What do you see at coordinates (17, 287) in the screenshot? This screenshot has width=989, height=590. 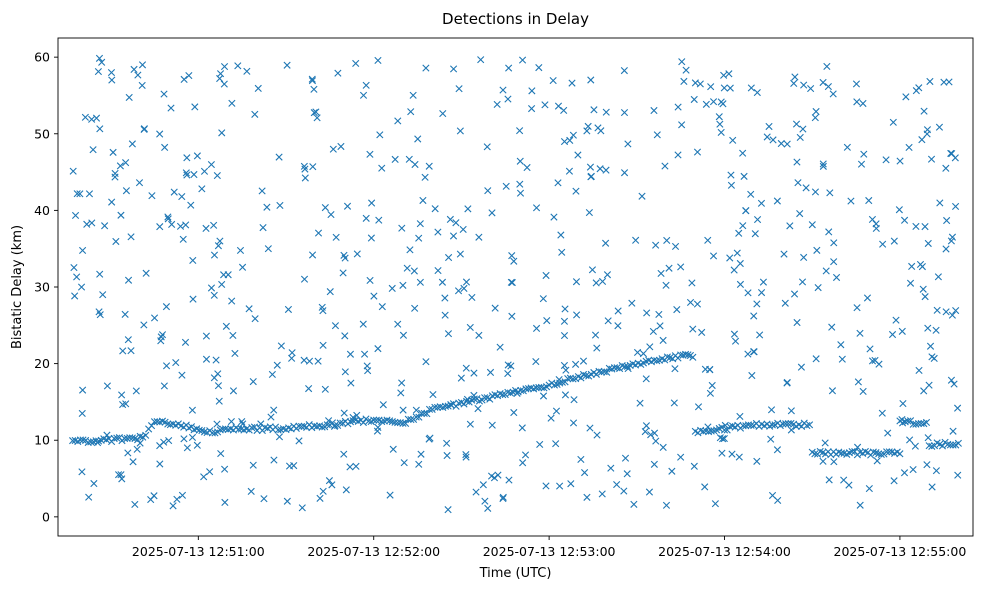 I see `y-axis-label: Bistatic Delay (km)` at bounding box center [17, 287].